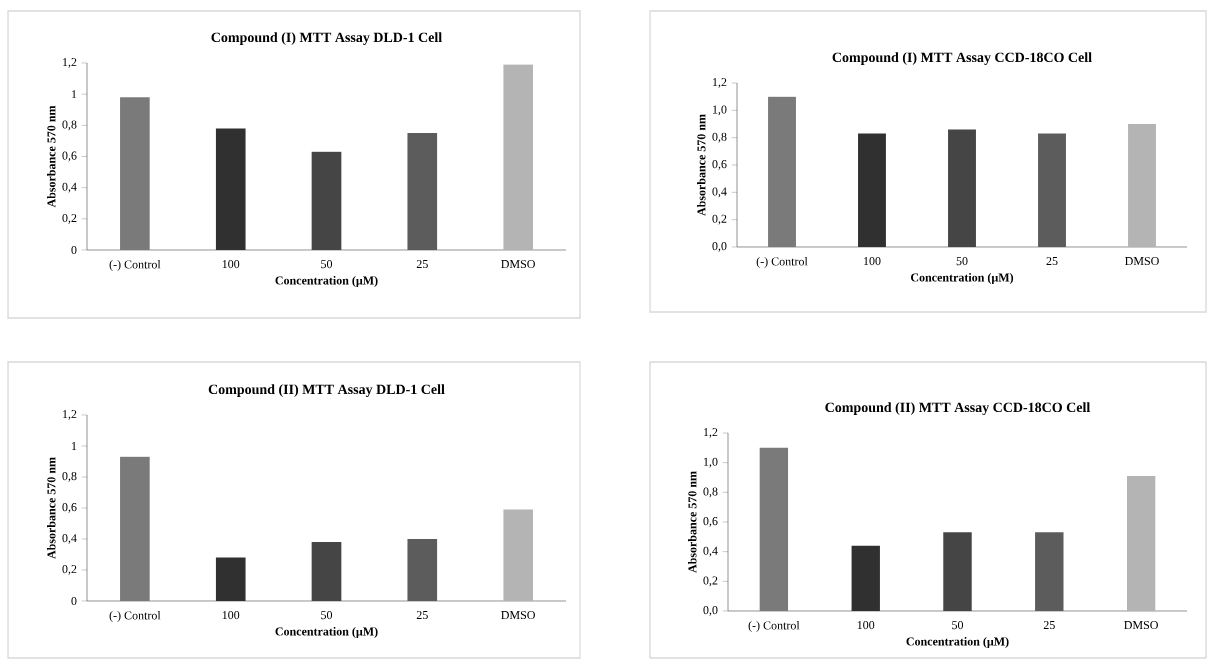 The image size is (1207, 659). Describe the element at coordinates (326, 38) in the screenshot. I see `chart-title: Compound (I) MTT Assay DLD-1 Cell` at that location.